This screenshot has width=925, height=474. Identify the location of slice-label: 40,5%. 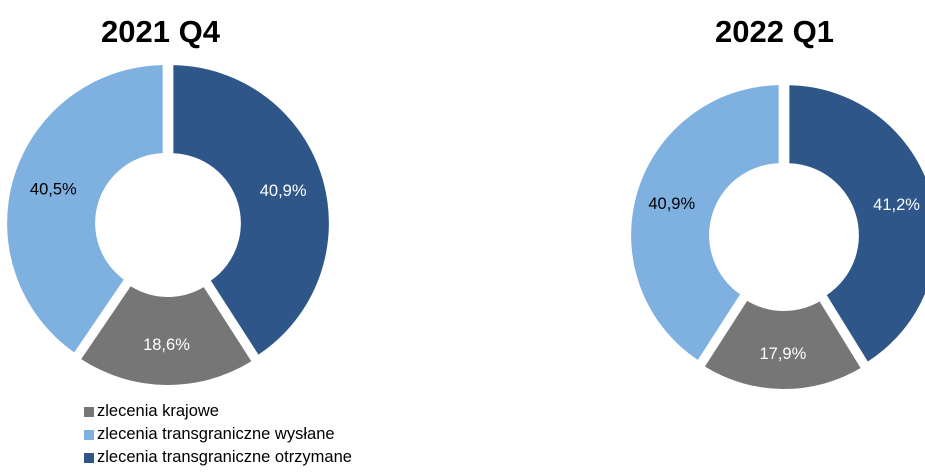
(53, 190).